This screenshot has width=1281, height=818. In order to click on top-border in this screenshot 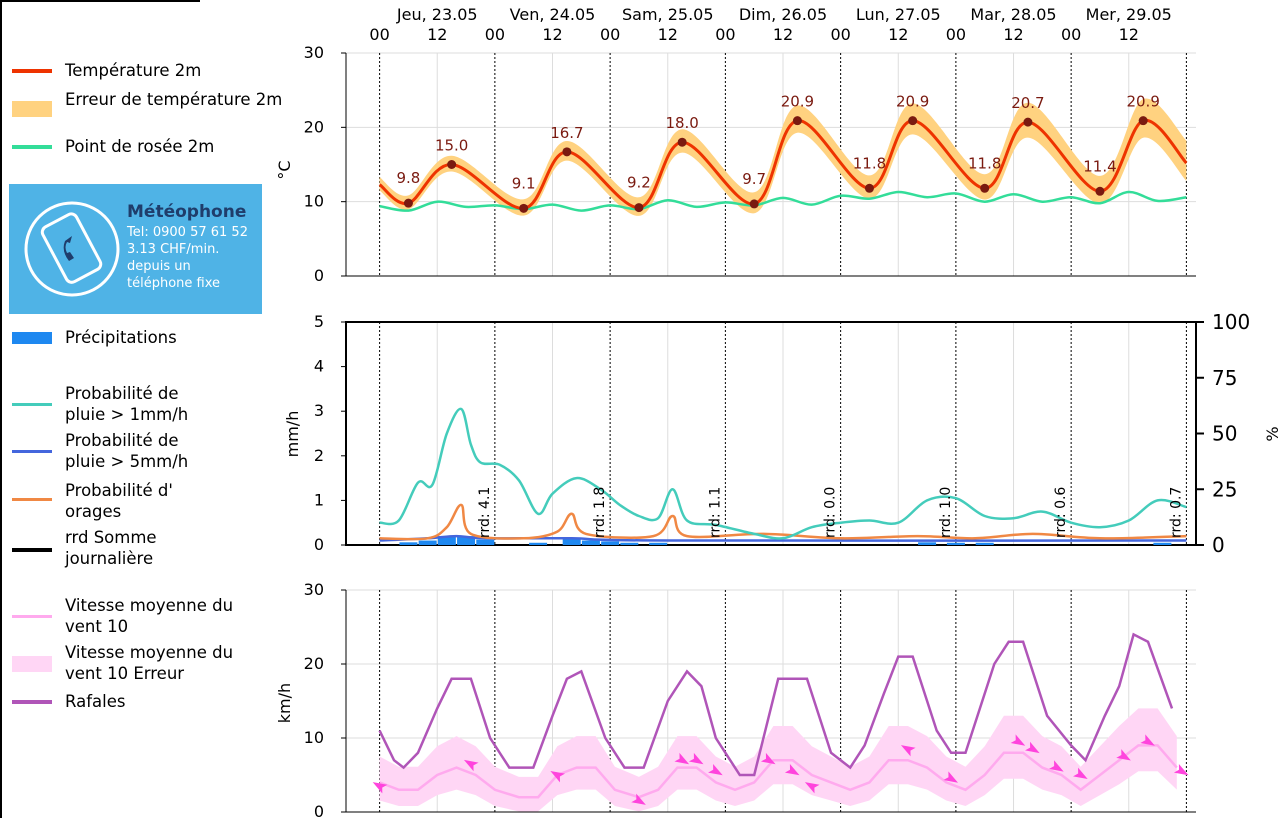, I will do `click(100, 1)`.